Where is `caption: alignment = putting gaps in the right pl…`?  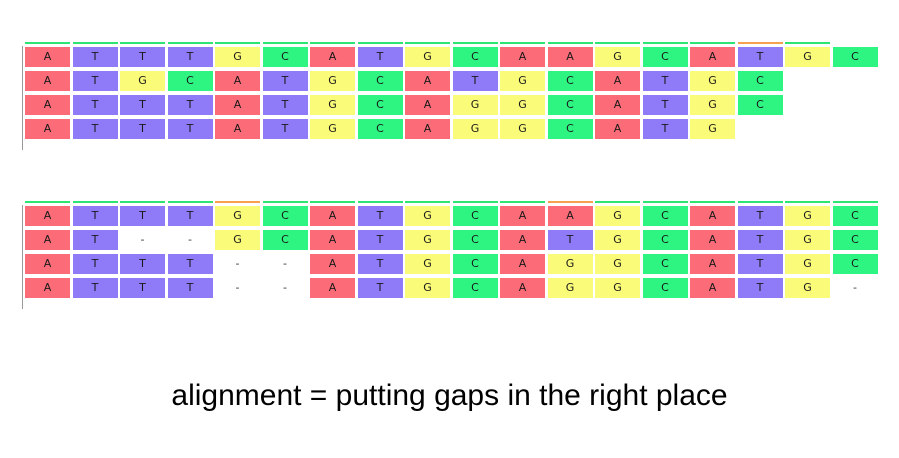 caption: alignment = putting gaps in the right pl… is located at coordinates (449, 395).